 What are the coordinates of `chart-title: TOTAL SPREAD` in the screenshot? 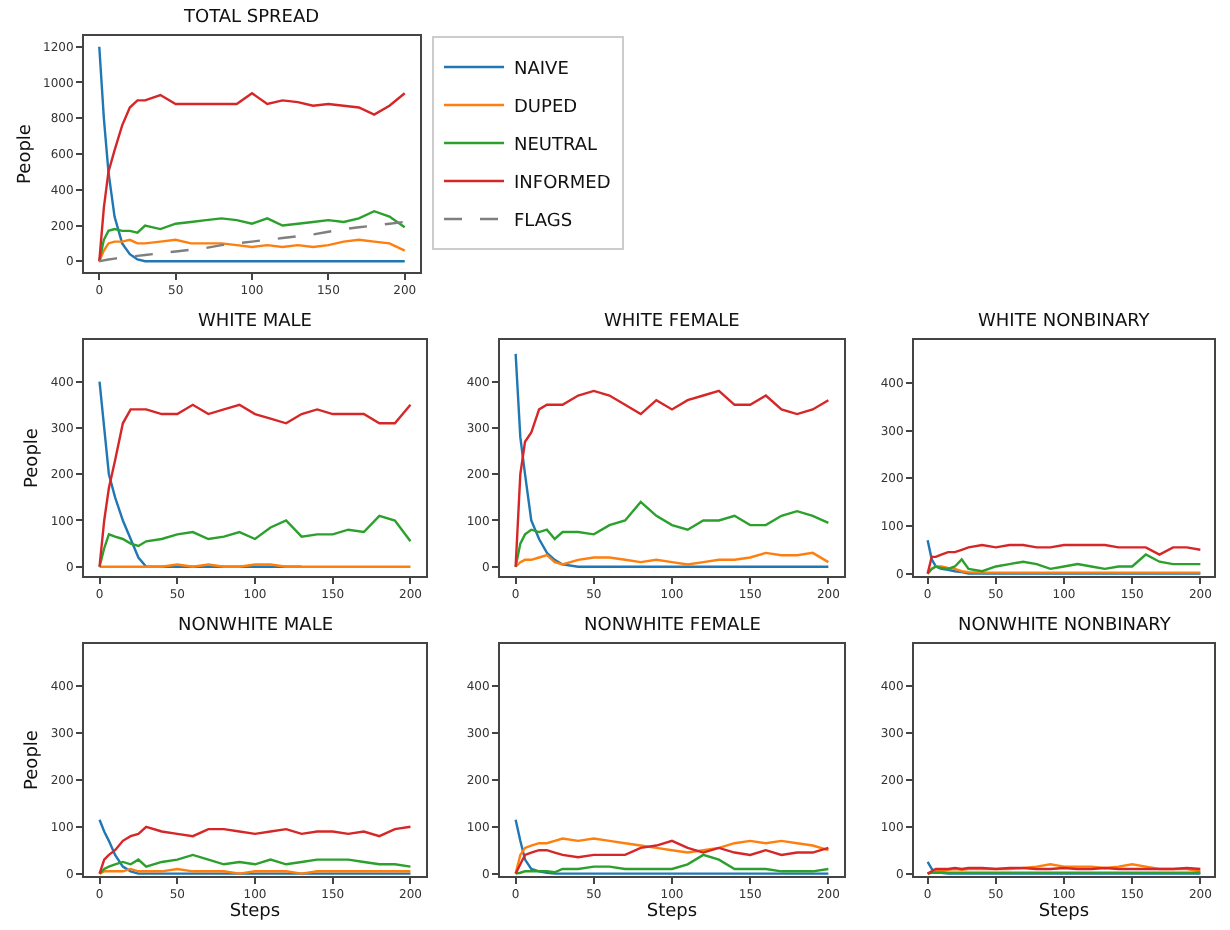 It's located at (251, 18).